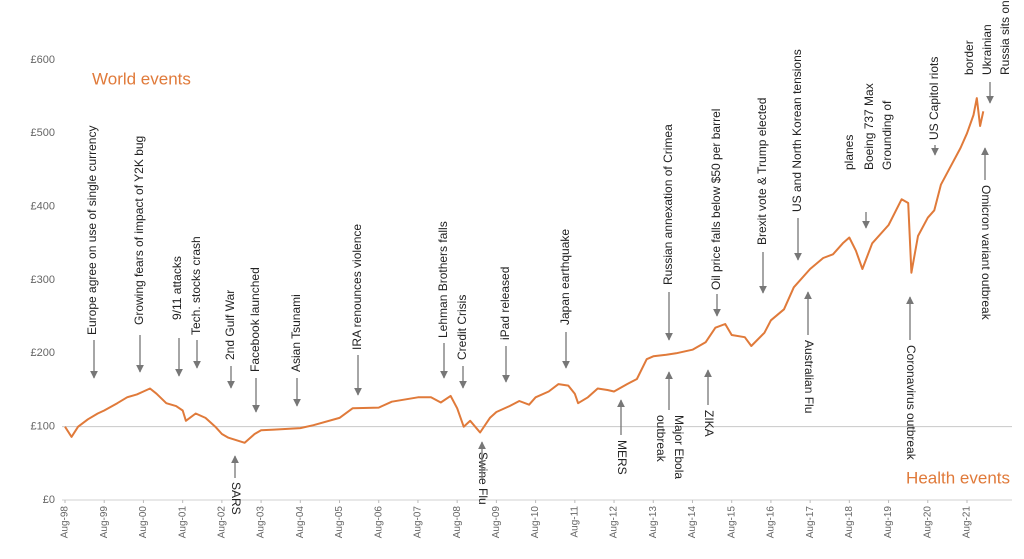  What do you see at coordinates (505, 303) in the screenshot?
I see `world-event-label: iPad released` at bounding box center [505, 303].